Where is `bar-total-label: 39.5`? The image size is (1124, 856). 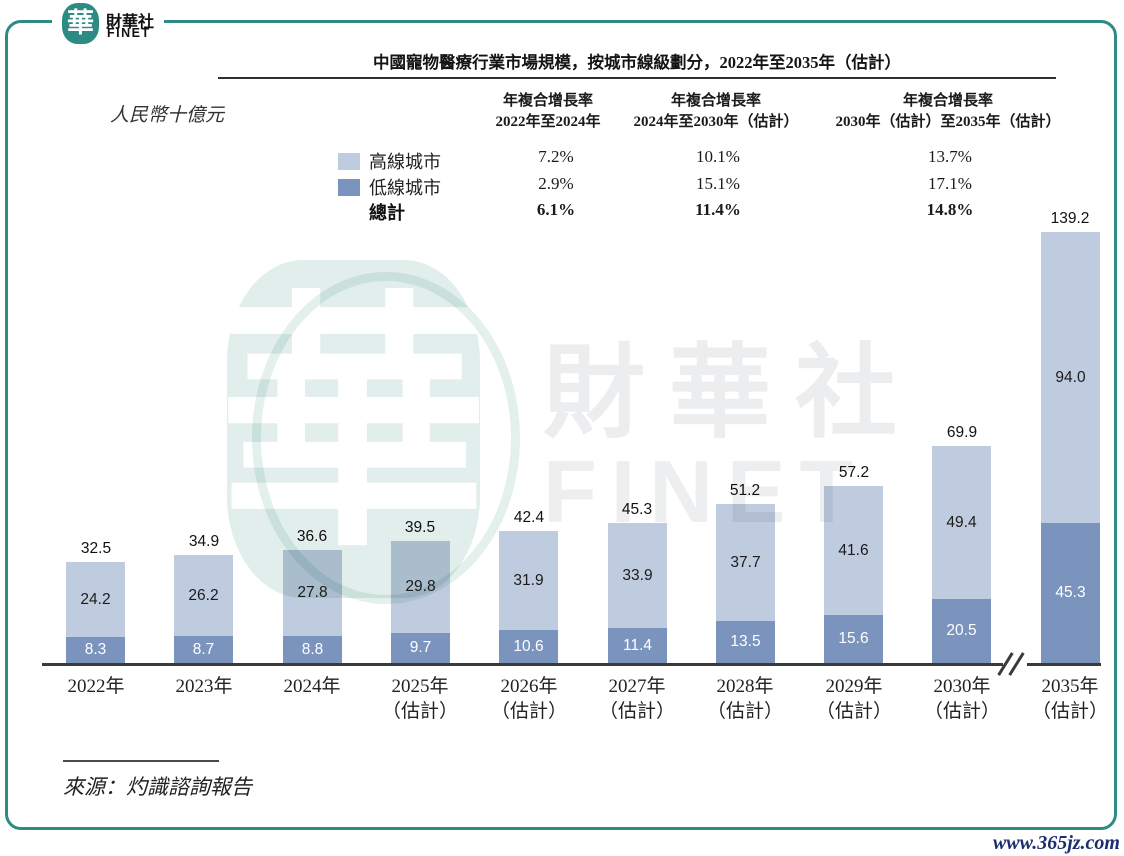
bar-total-label: 39.5 is located at coordinates (420, 527).